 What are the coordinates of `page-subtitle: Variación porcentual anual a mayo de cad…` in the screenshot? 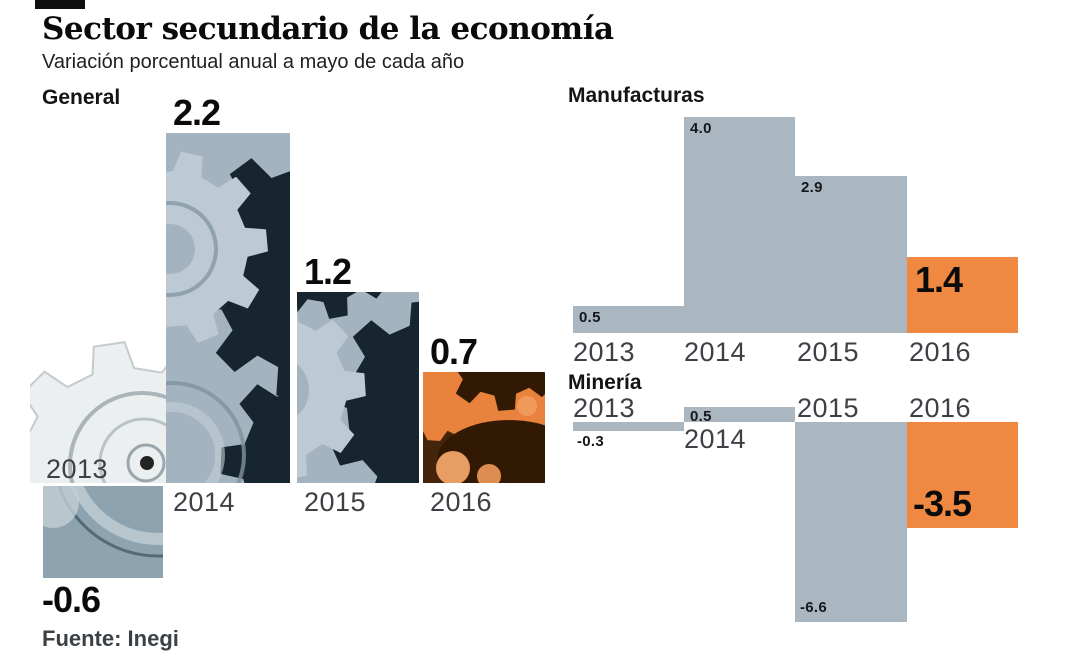 It's located at (253, 62).